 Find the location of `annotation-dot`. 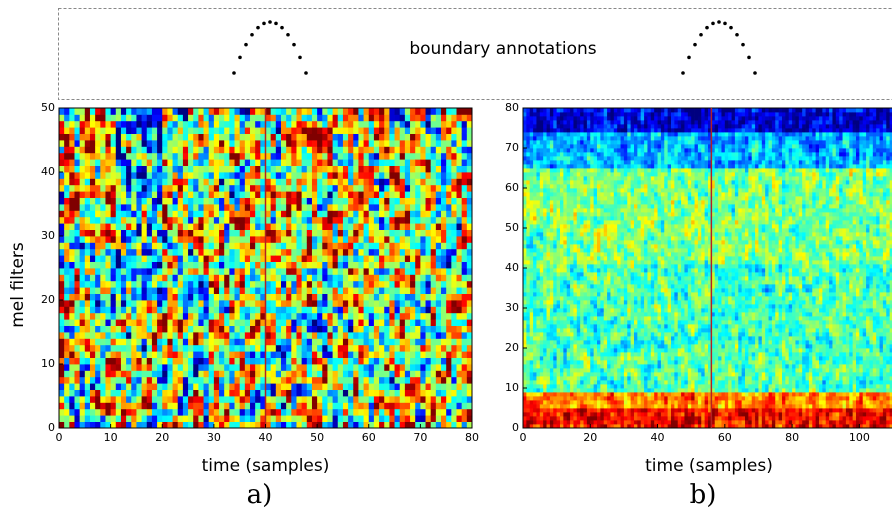

annotation-dot is located at coordinates (701, 35).